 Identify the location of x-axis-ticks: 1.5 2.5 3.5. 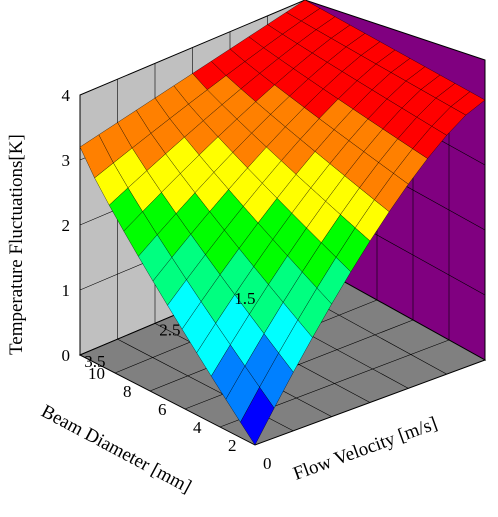
(169, 330).